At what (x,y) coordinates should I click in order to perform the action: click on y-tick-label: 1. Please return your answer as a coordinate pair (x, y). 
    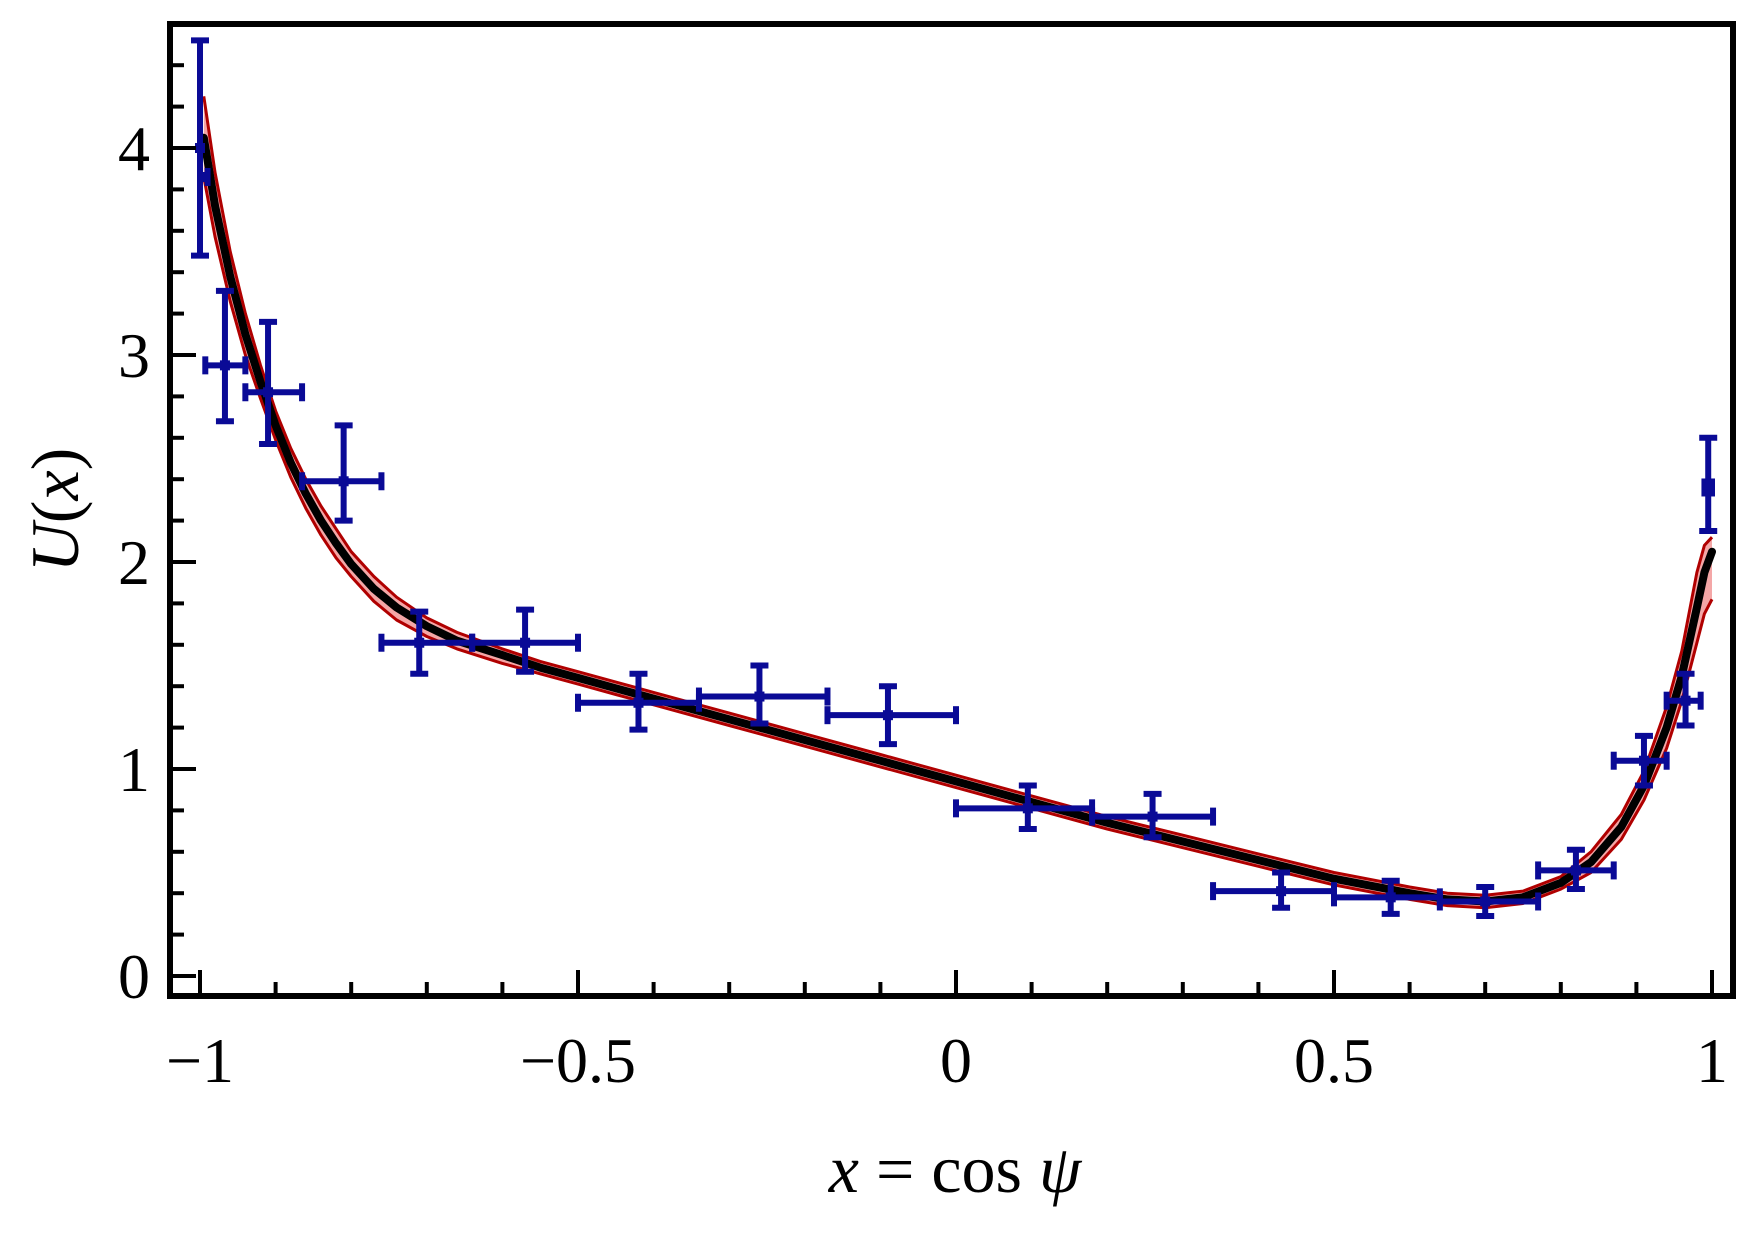
    Looking at the image, I should click on (134, 769).